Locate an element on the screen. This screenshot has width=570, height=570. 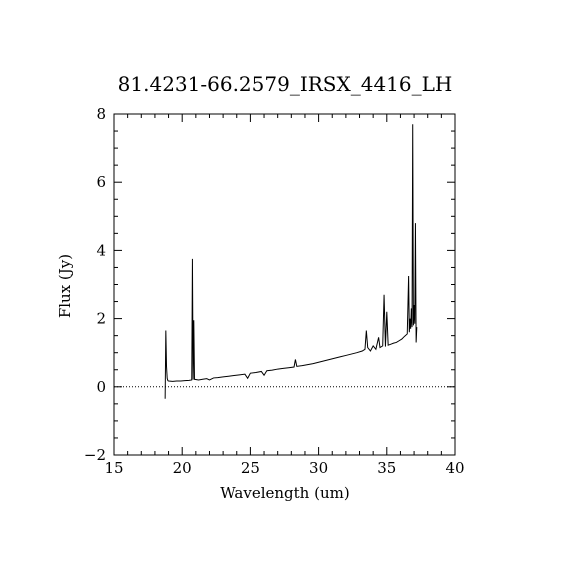
y-tick-label: 0 is located at coordinates (101, 387).